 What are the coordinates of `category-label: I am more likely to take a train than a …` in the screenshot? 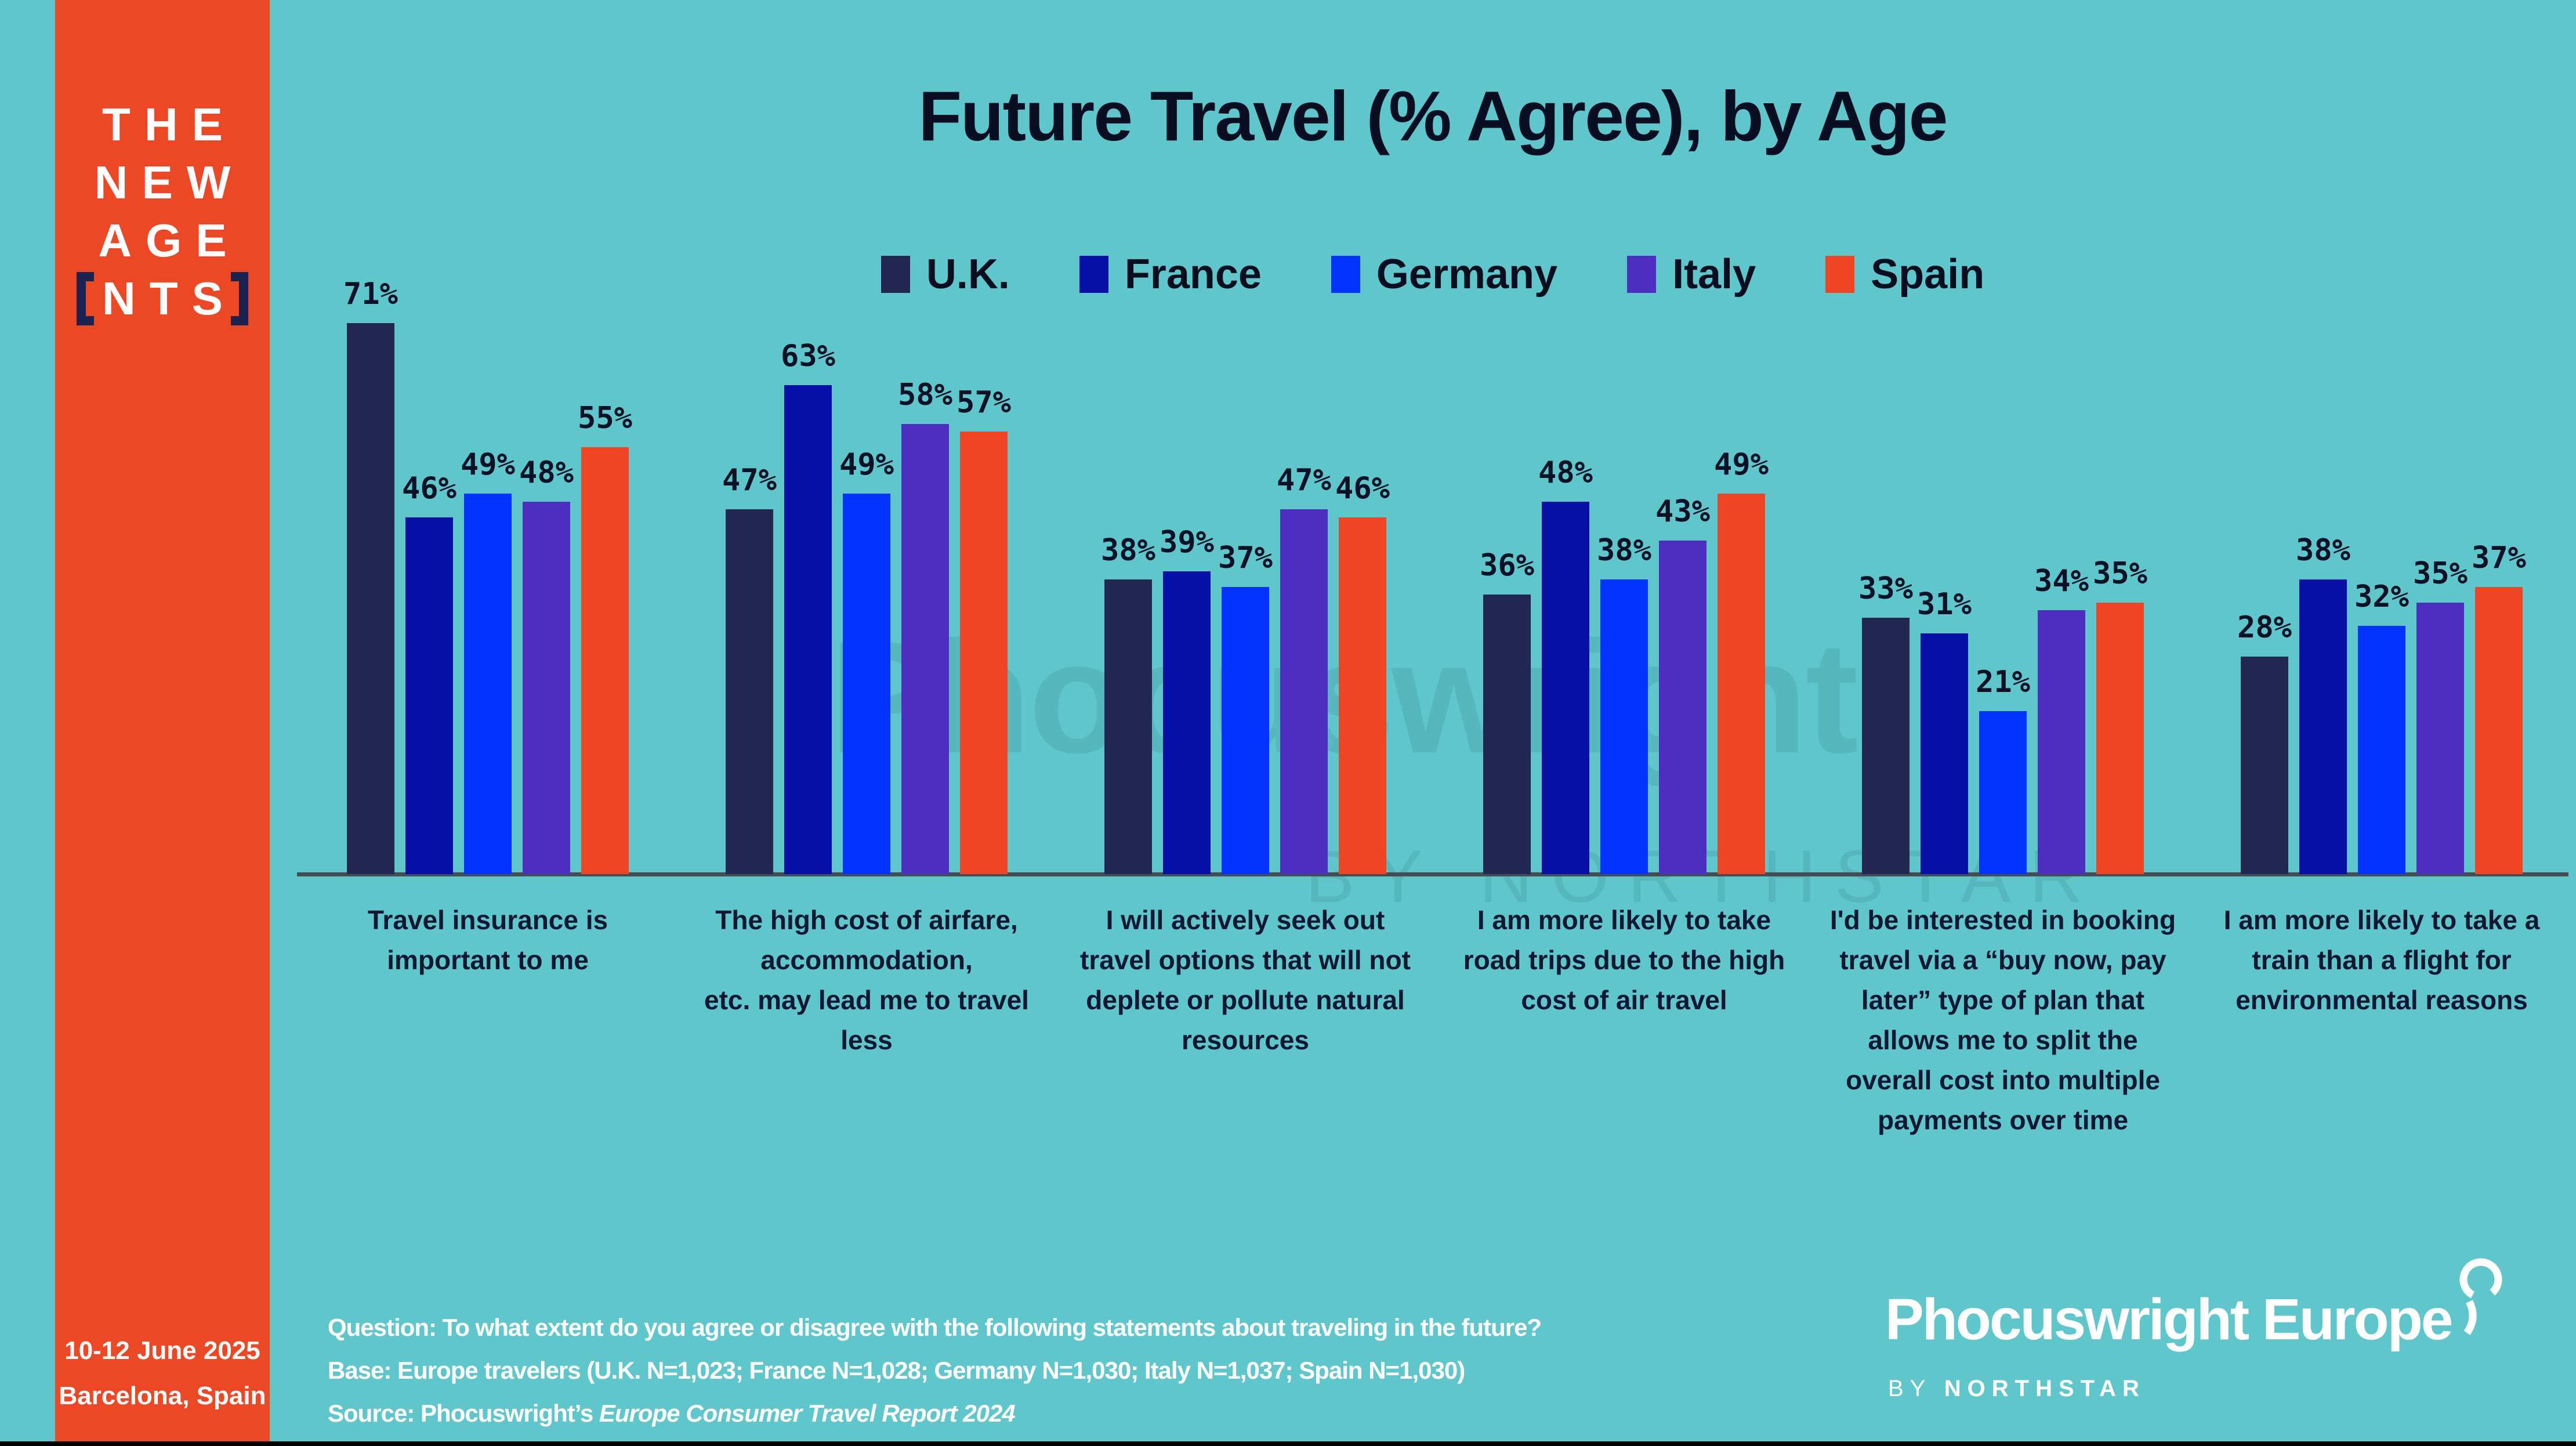 It's located at (2382, 960).